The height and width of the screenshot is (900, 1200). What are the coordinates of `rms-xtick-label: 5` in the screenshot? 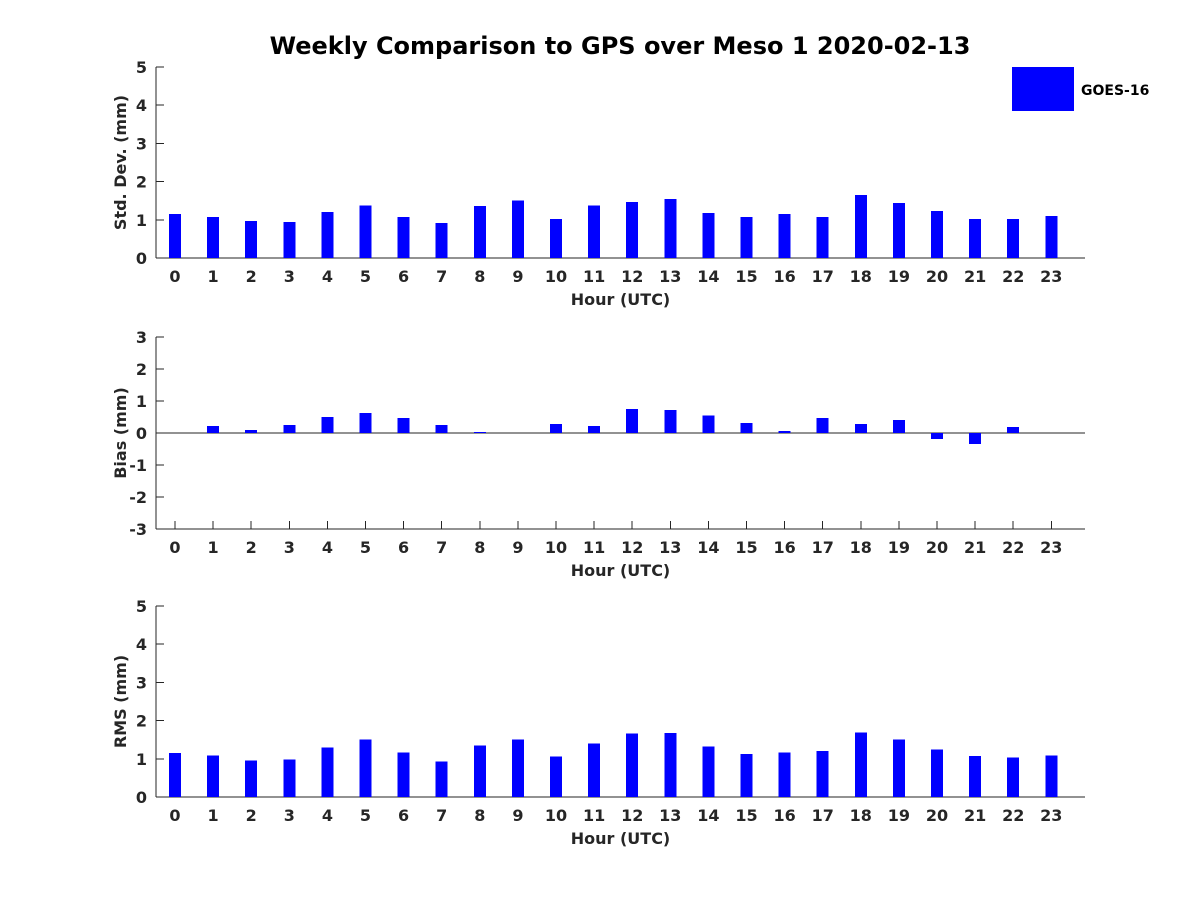 It's located at (365, 815).